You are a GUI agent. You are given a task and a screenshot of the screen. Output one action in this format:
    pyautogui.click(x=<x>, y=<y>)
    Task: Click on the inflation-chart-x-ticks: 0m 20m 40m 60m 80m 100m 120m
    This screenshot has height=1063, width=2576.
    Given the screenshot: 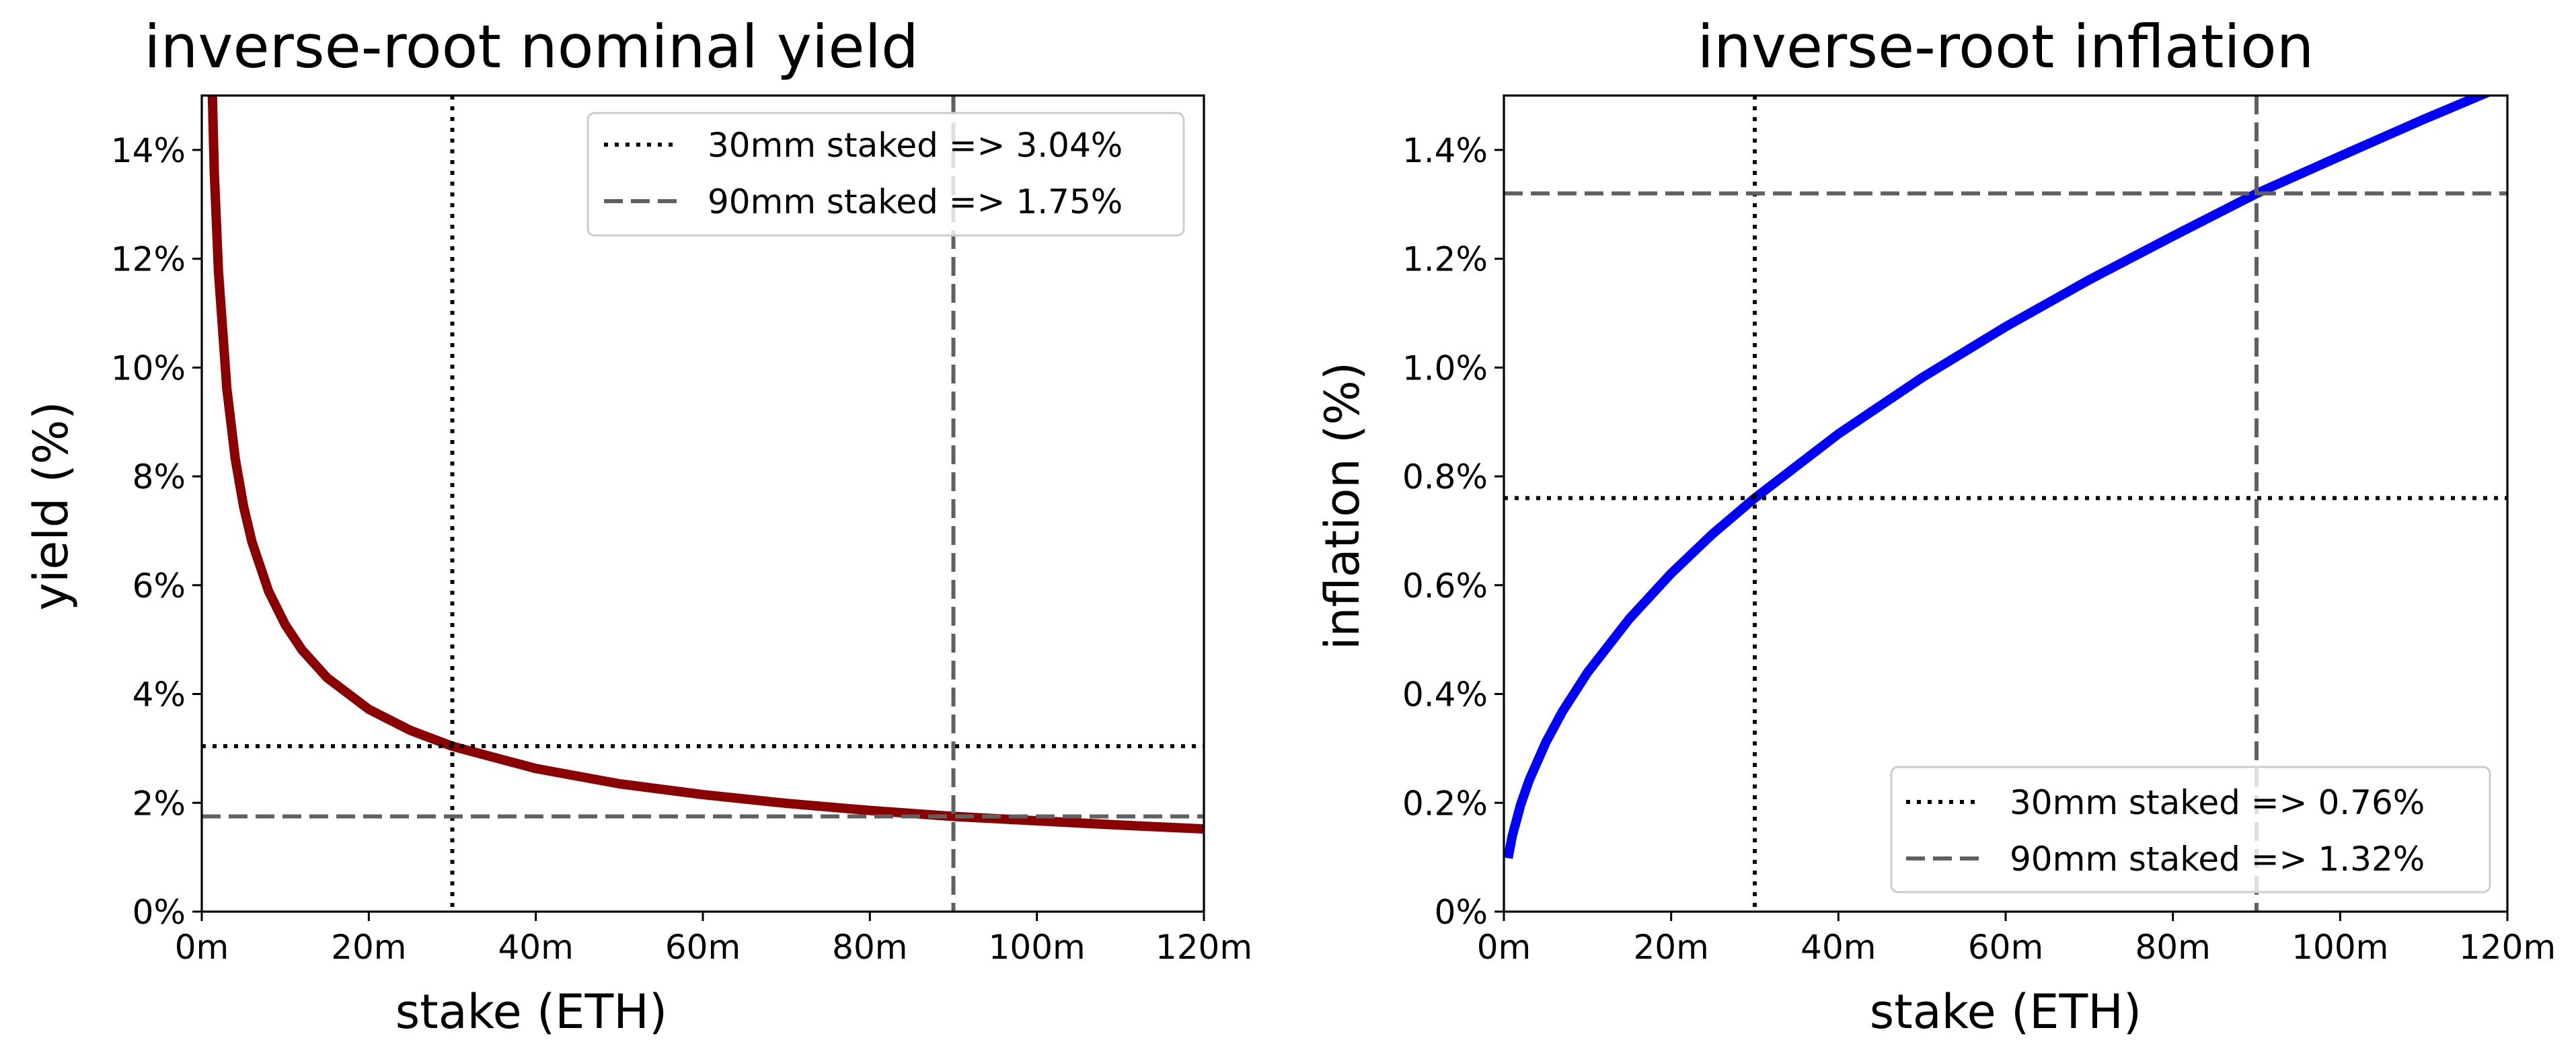 What is the action you would take?
    pyautogui.click(x=2016, y=940)
    